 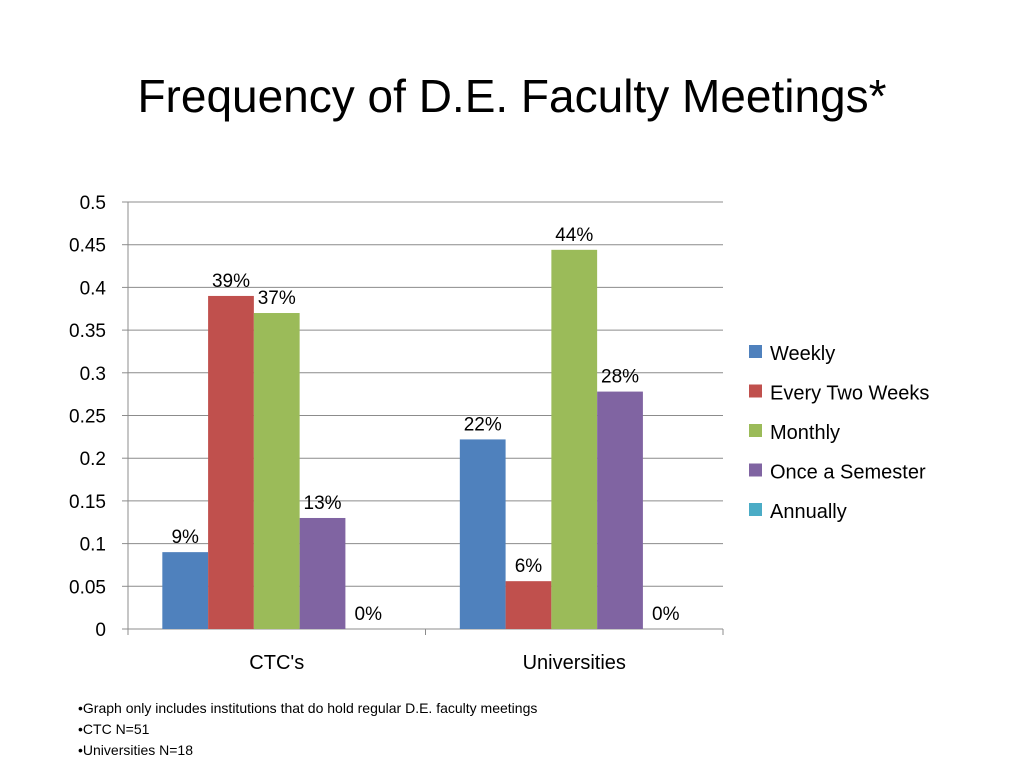 What do you see at coordinates (276, 663) in the screenshot?
I see `x-category-label: CTC's` at bounding box center [276, 663].